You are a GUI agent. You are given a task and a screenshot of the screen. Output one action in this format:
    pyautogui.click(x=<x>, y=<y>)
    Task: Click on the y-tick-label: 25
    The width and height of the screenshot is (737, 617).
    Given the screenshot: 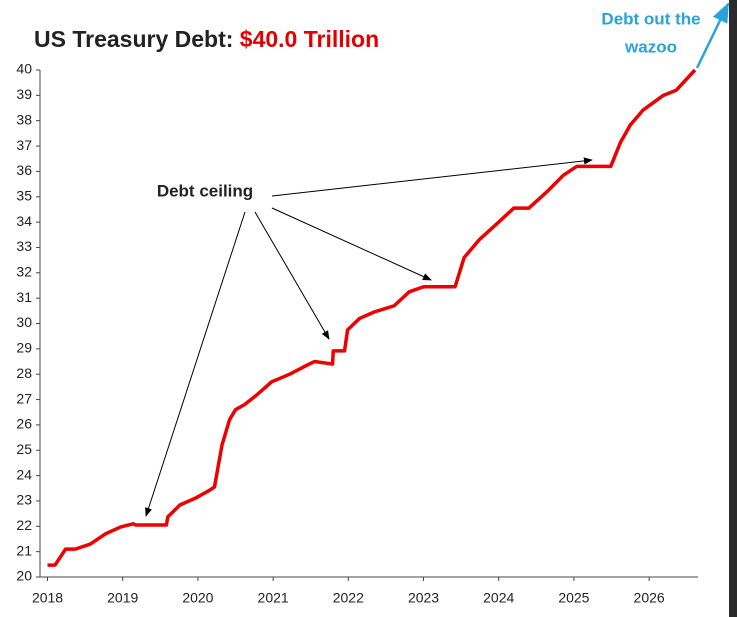 What is the action you would take?
    pyautogui.click(x=24, y=449)
    